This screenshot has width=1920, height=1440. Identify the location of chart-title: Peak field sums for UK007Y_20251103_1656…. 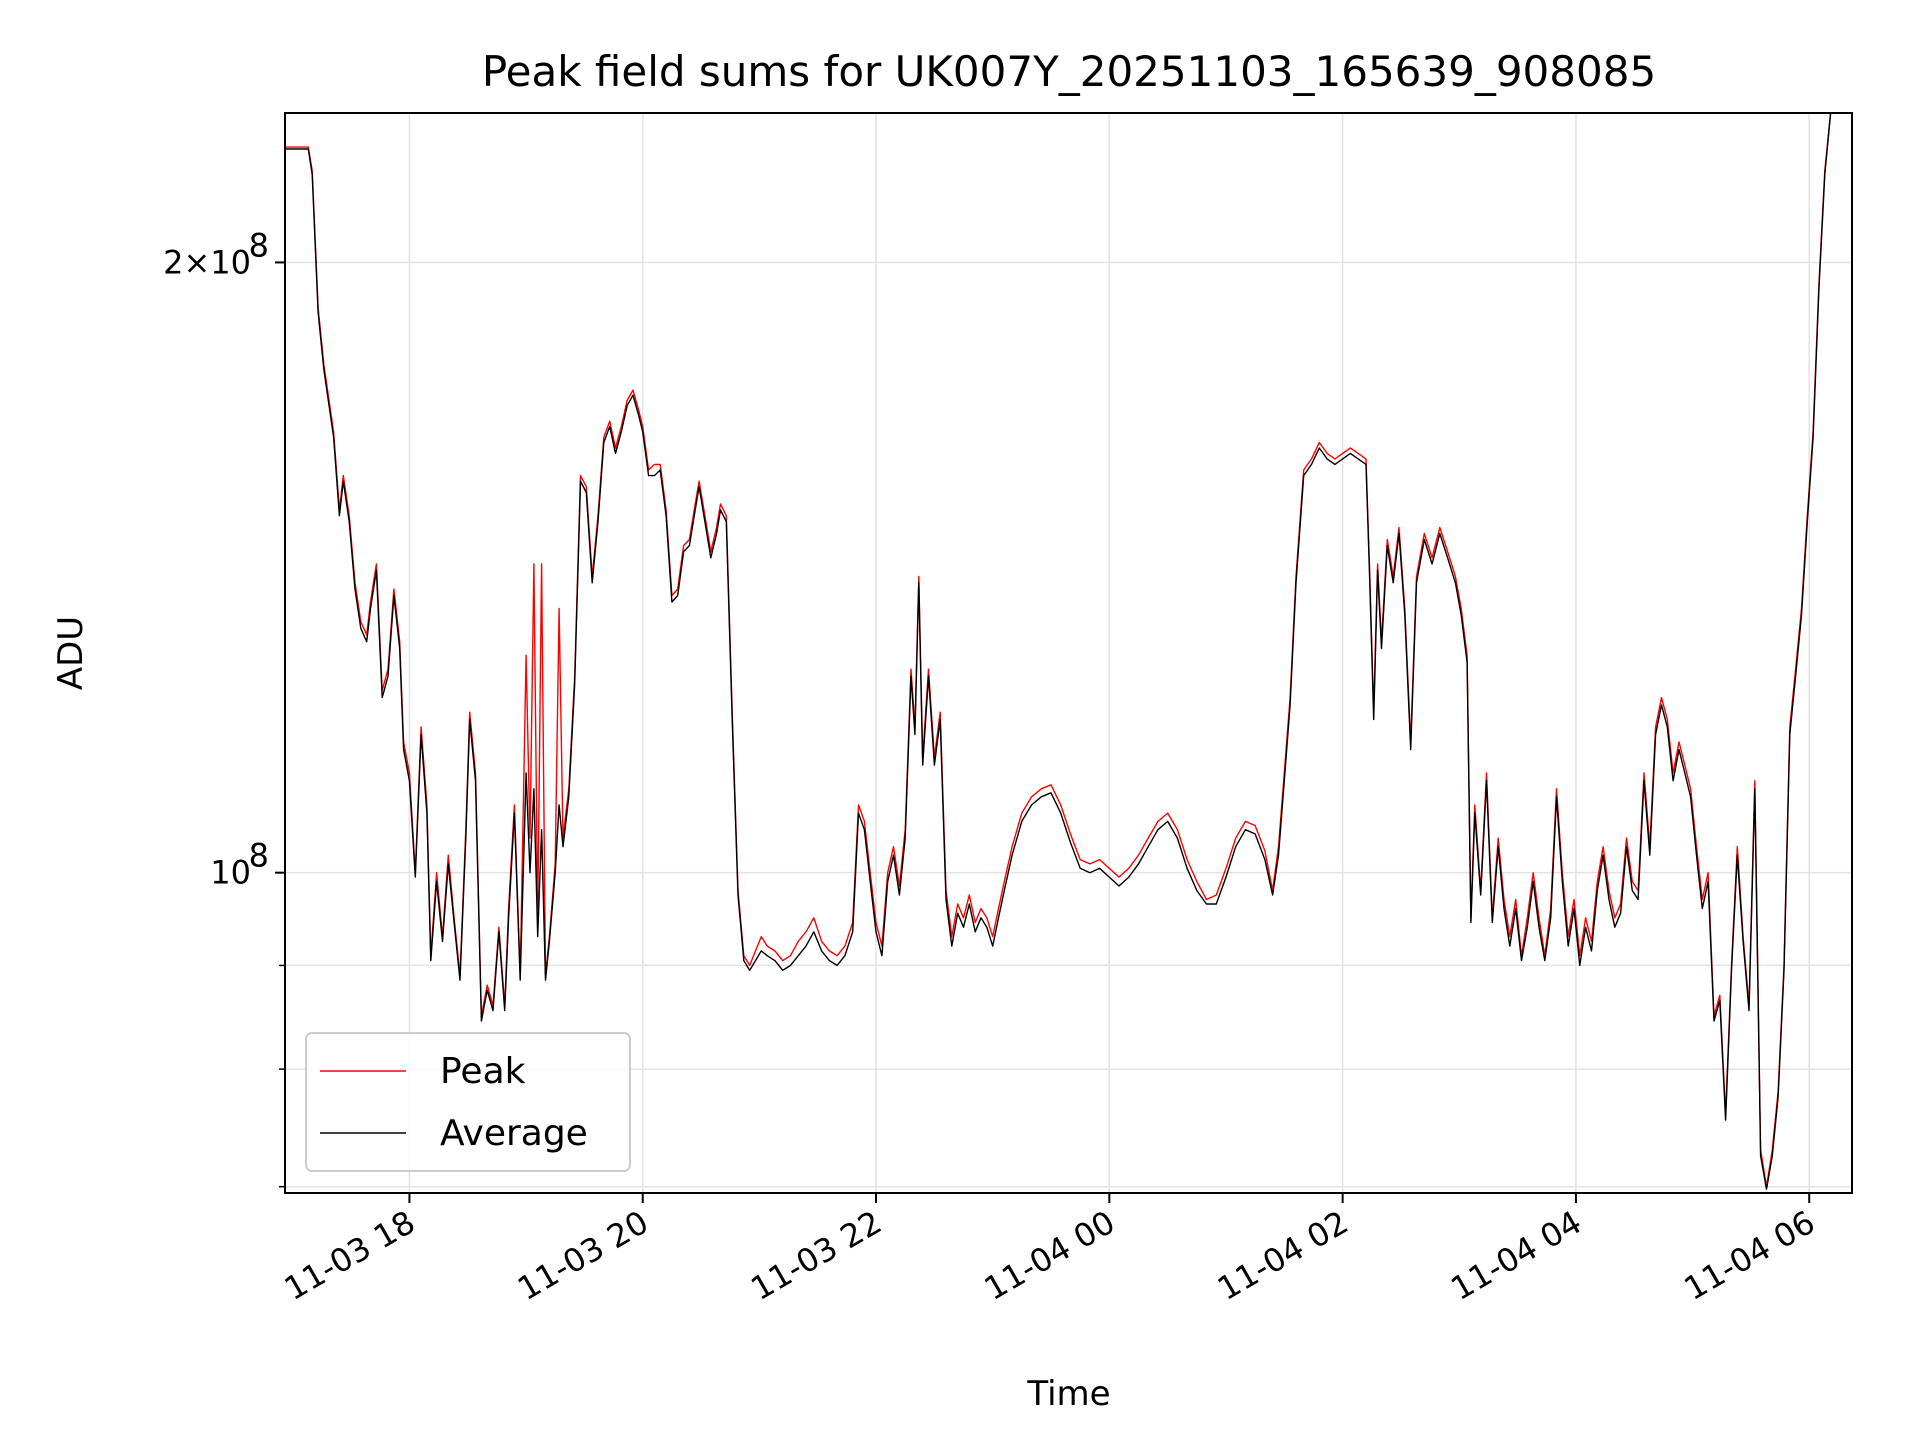
(1069, 71).